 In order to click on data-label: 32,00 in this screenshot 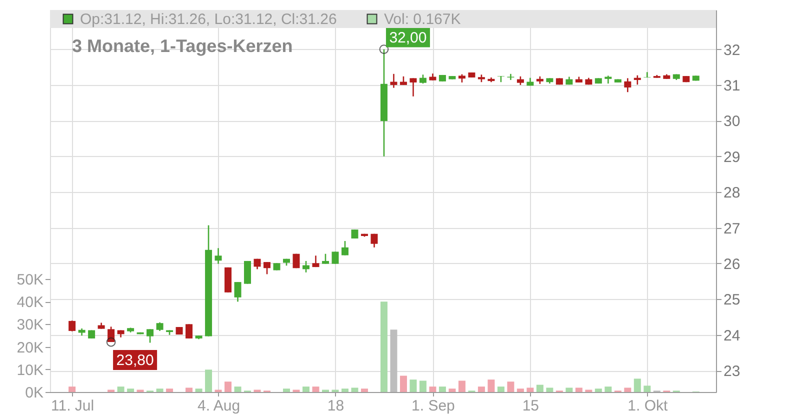, I will do `click(408, 37)`.